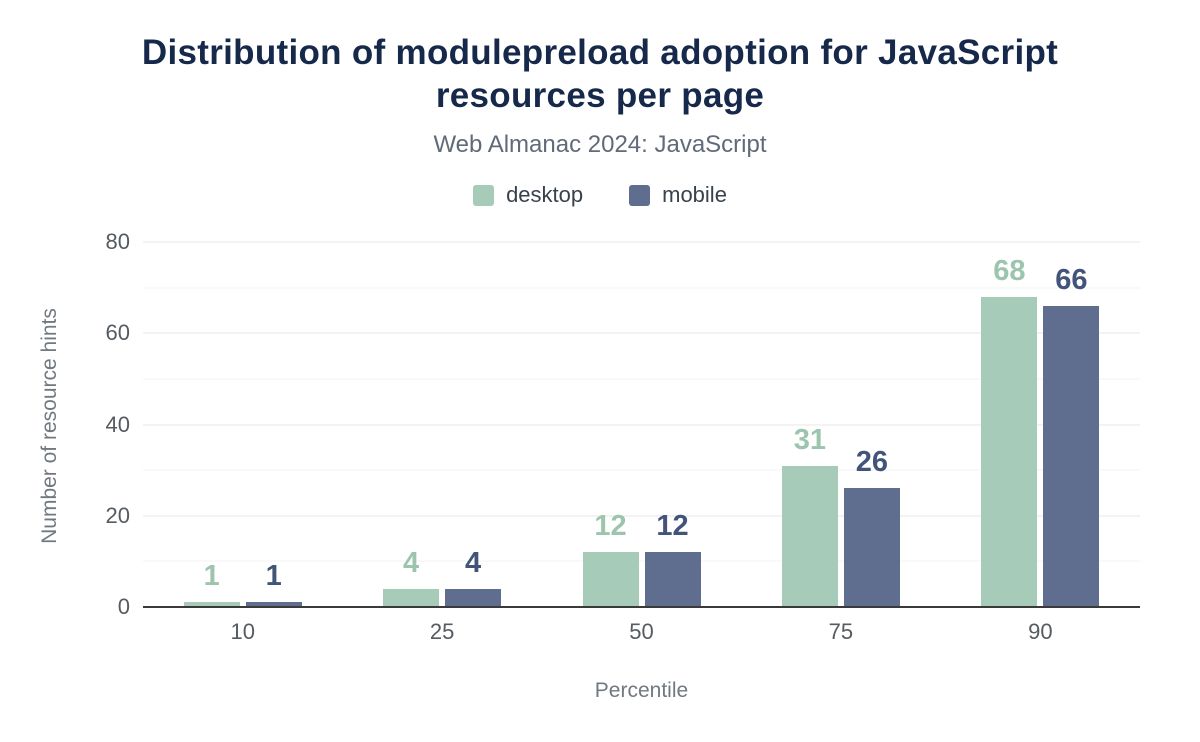 The image size is (1200, 742). Describe the element at coordinates (672, 526) in the screenshot. I see `mobile-bar-value-label: 12` at that location.